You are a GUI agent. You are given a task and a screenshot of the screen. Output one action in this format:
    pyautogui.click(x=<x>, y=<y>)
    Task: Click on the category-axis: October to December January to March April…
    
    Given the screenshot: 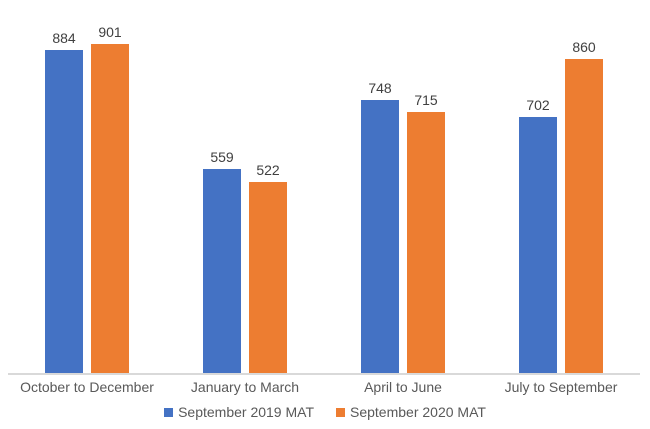 What is the action you would take?
    pyautogui.click(x=324, y=387)
    